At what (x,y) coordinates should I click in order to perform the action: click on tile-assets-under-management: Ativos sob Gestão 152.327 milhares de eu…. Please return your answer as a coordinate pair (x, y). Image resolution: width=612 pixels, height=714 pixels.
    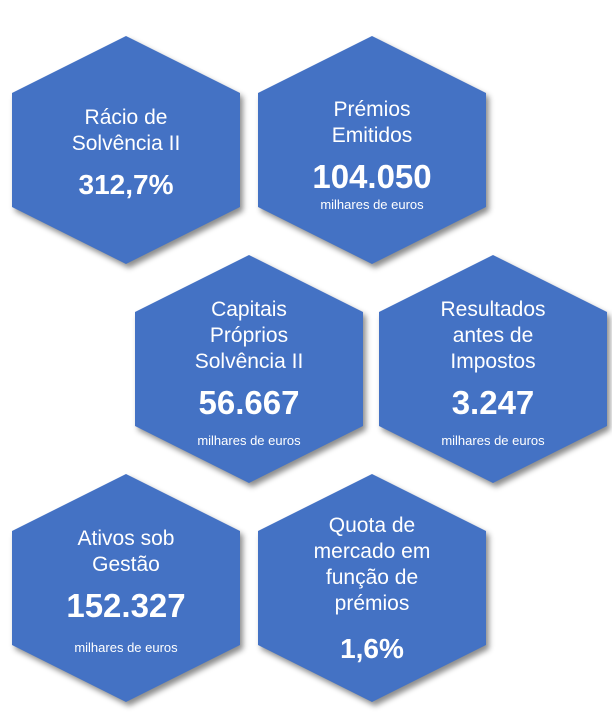
    Looking at the image, I should click on (126, 588).